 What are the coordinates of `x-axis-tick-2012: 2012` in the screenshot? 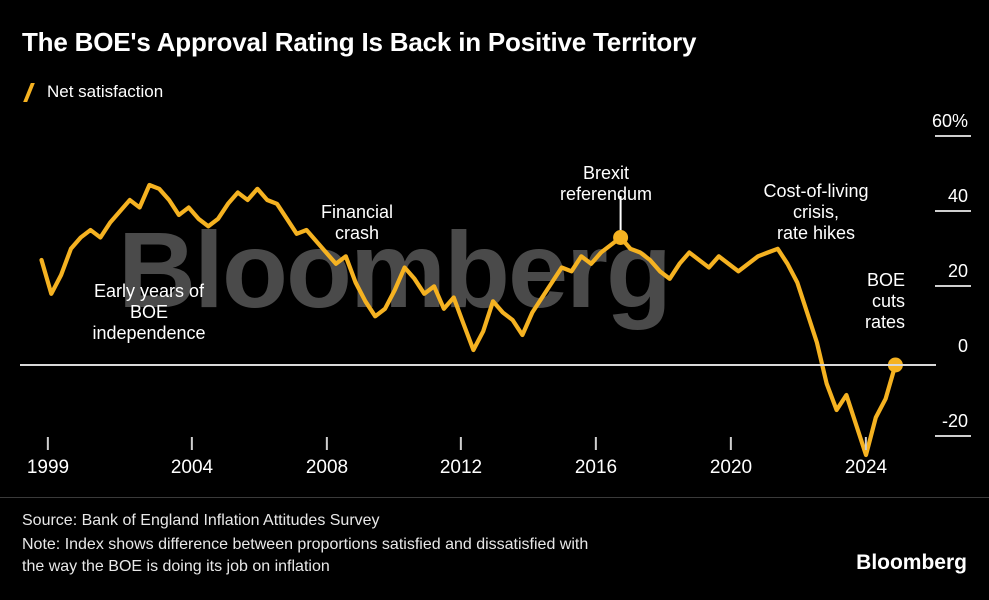 It's located at (461, 458).